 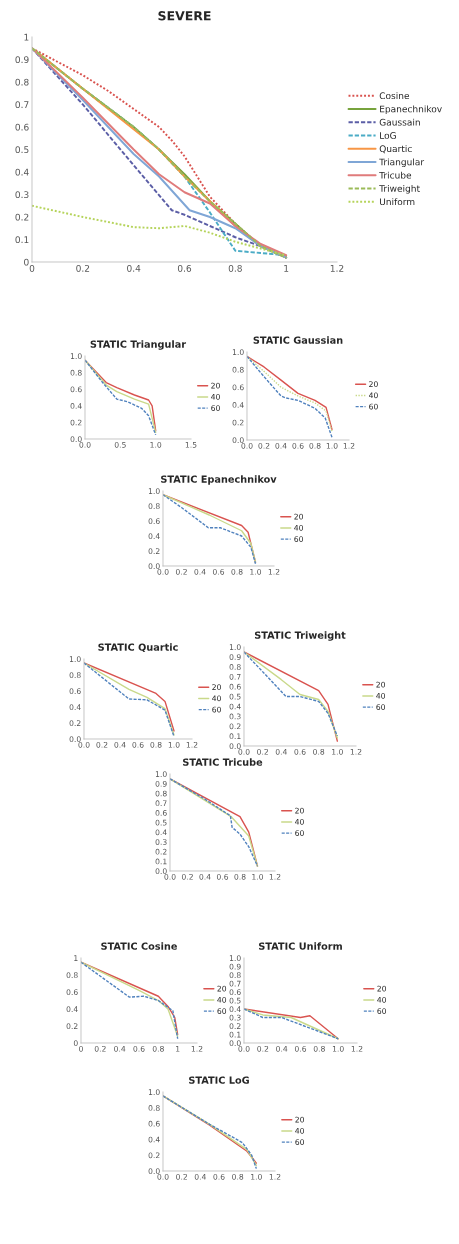 I want to click on y-tick-label: 0.2, so click(x=22, y=217).